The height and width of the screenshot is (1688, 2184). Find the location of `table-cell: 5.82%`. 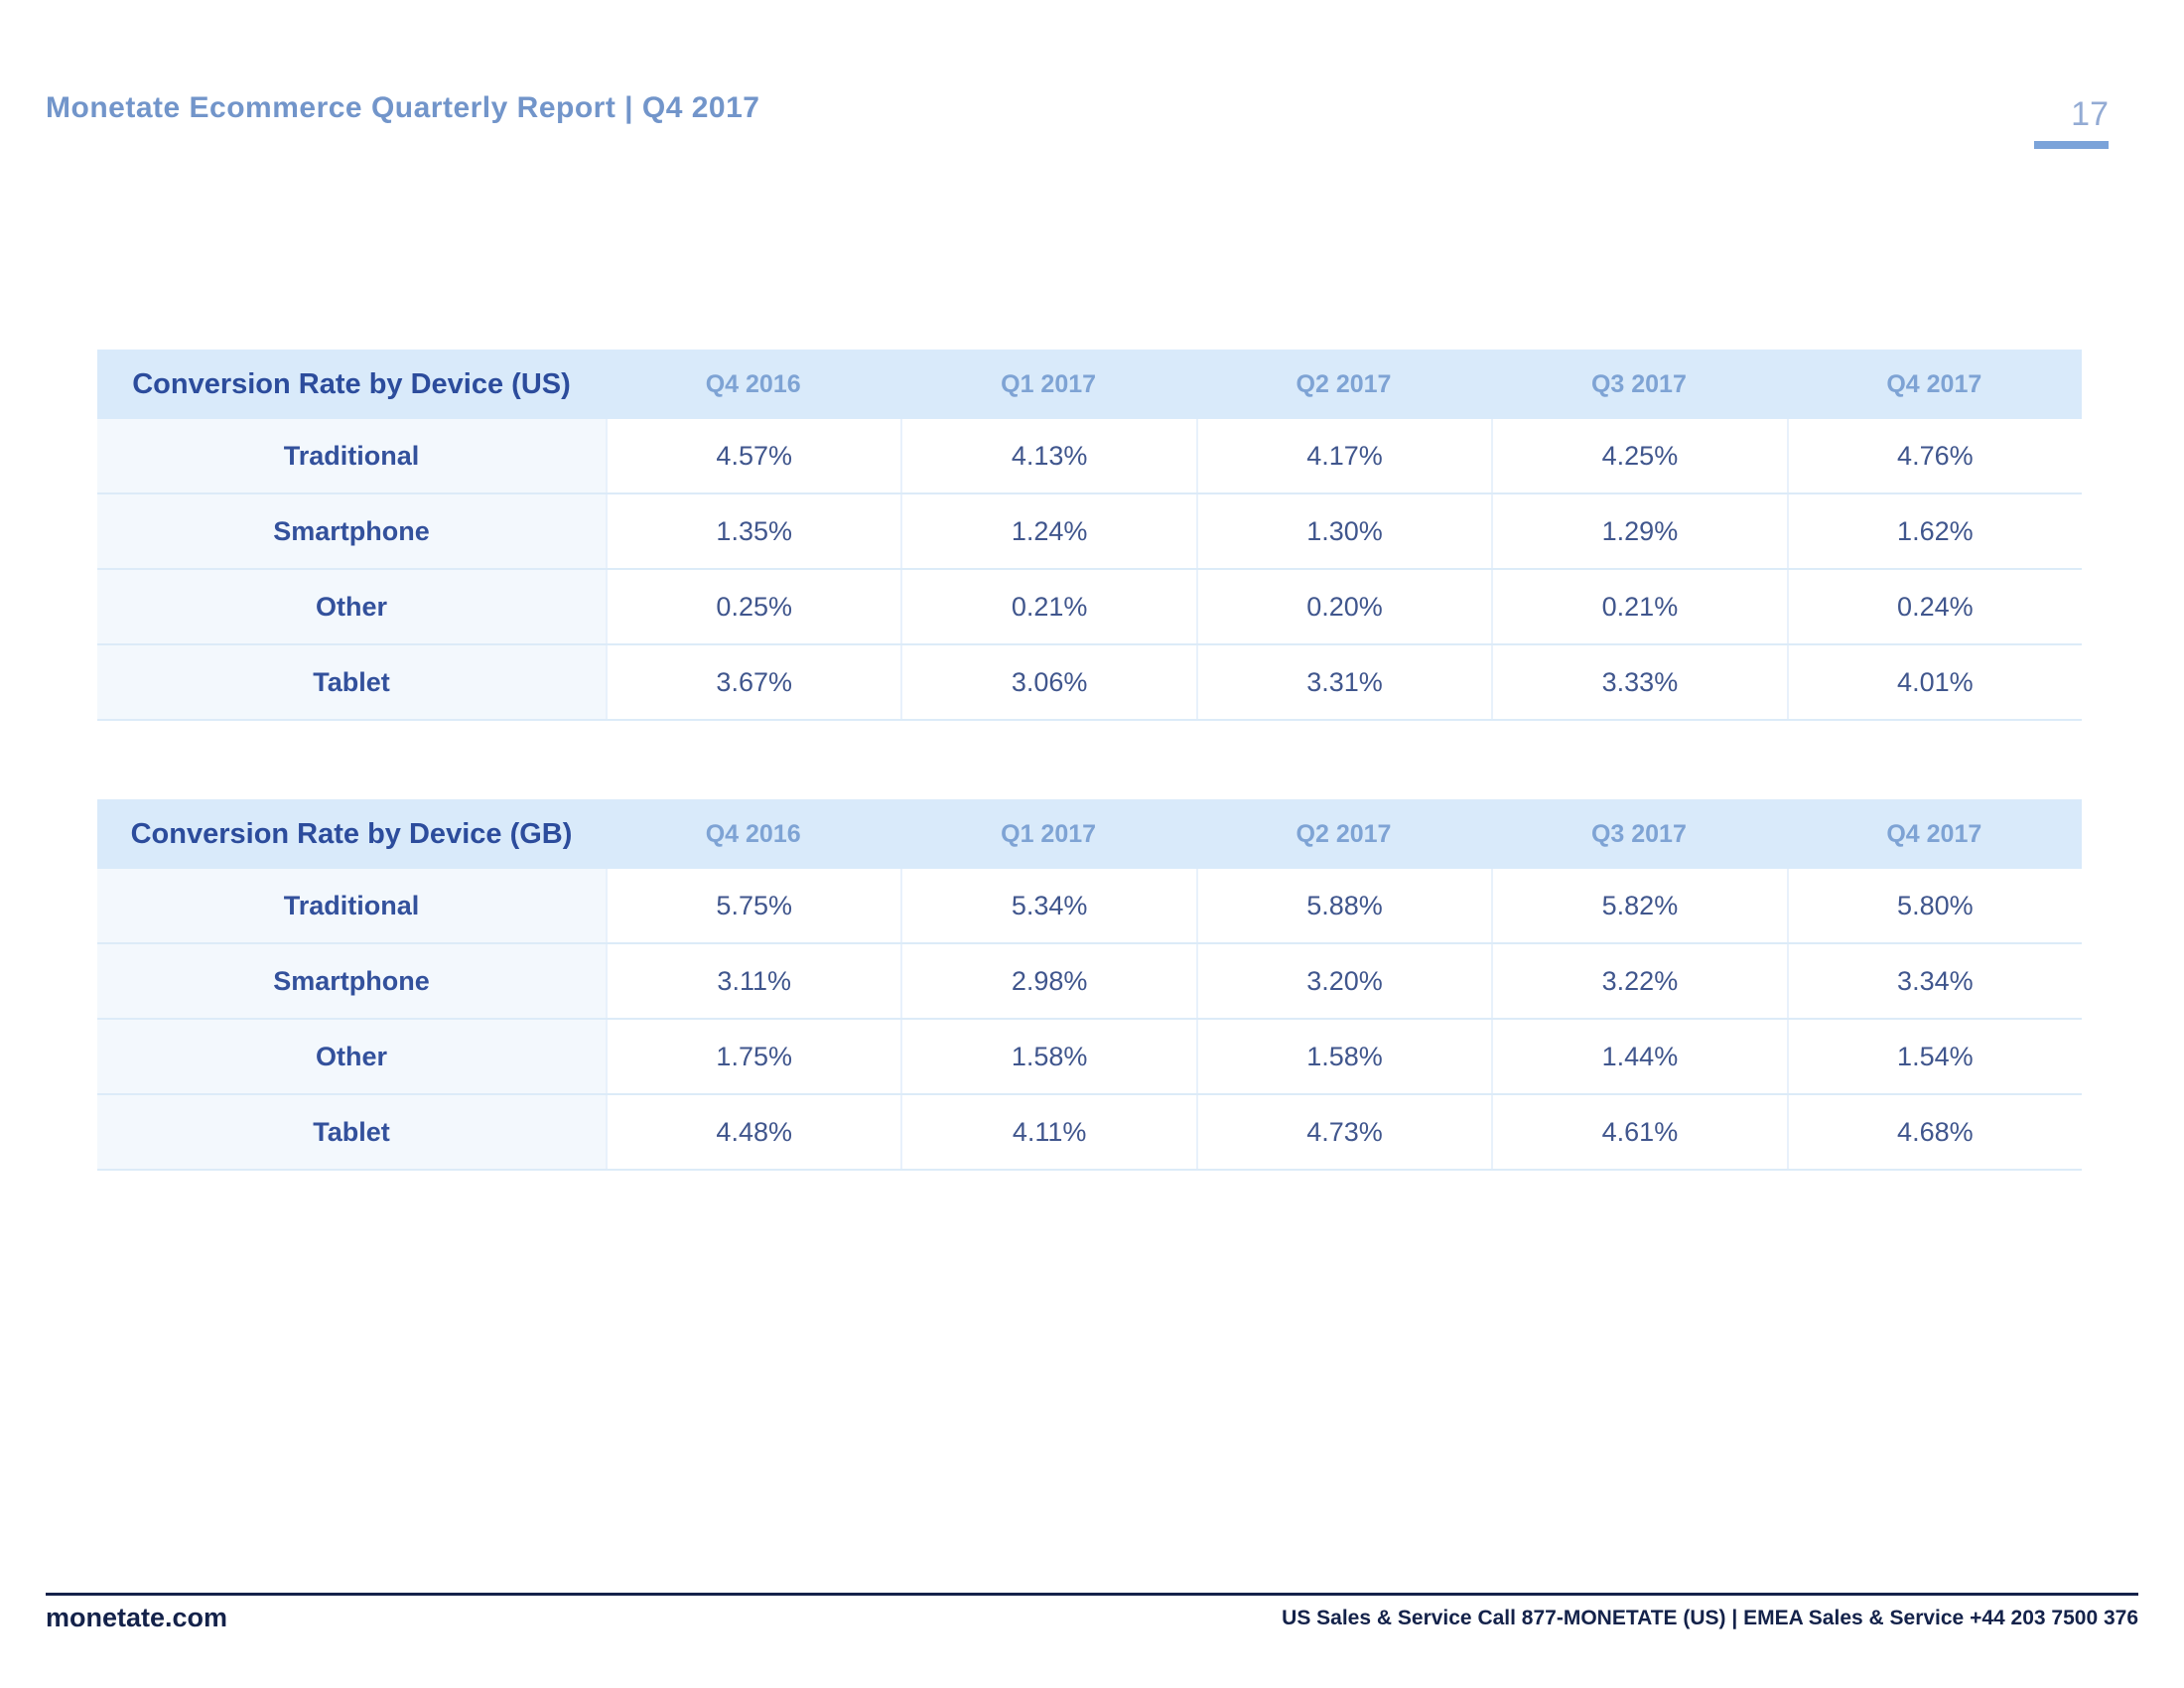

table-cell: 5.82% is located at coordinates (1639, 905).